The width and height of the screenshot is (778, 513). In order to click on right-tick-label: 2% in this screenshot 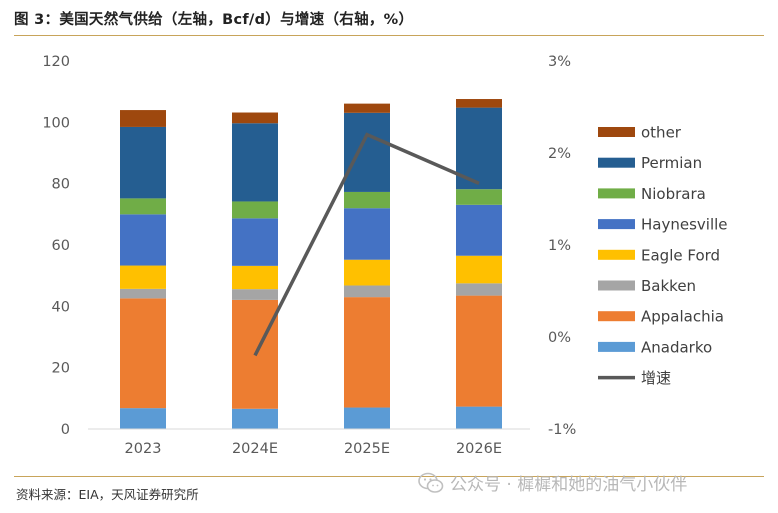, I will do `click(559, 154)`.